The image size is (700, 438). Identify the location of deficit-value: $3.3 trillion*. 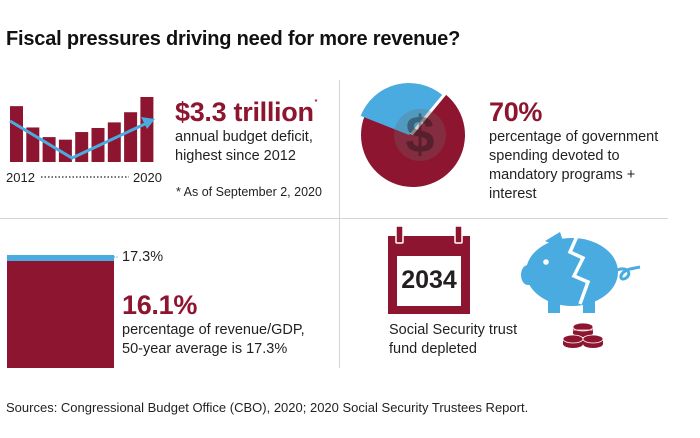
(246, 112).